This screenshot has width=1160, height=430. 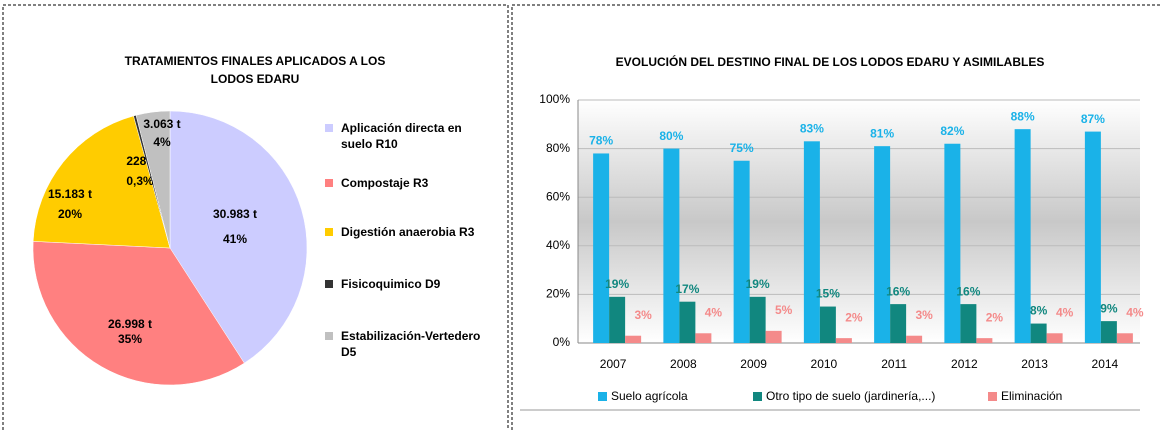 I want to click on data-label: 8%, so click(x=1039, y=311).